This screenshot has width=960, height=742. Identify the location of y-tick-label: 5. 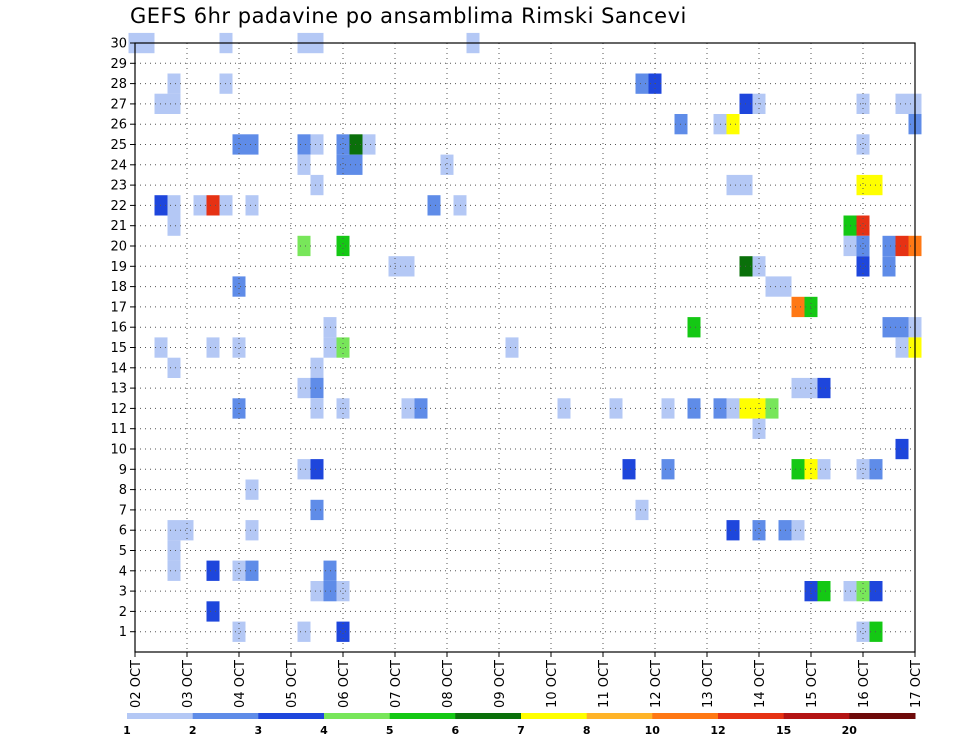
(123, 551).